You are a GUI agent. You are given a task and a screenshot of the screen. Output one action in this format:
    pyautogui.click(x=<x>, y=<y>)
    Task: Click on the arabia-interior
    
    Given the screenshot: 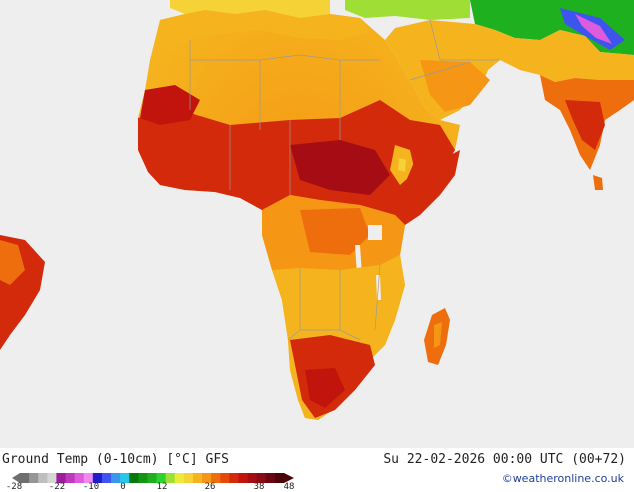 What is the action you would take?
    pyautogui.click(x=455, y=86)
    